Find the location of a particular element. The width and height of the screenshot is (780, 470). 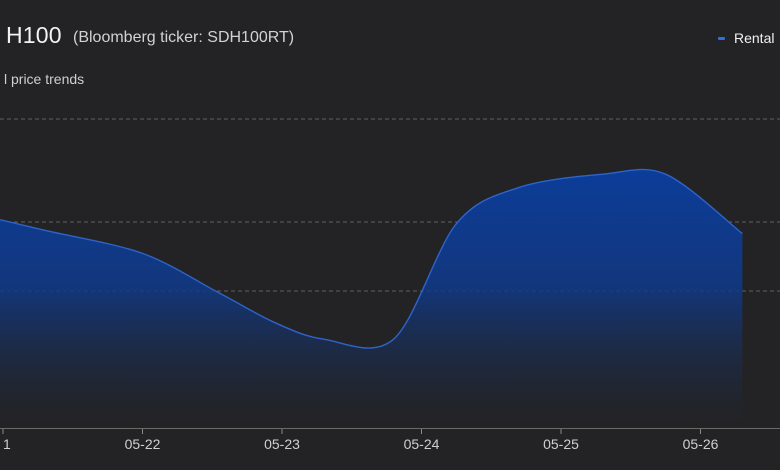

legend: Rental is located at coordinates (746, 38).